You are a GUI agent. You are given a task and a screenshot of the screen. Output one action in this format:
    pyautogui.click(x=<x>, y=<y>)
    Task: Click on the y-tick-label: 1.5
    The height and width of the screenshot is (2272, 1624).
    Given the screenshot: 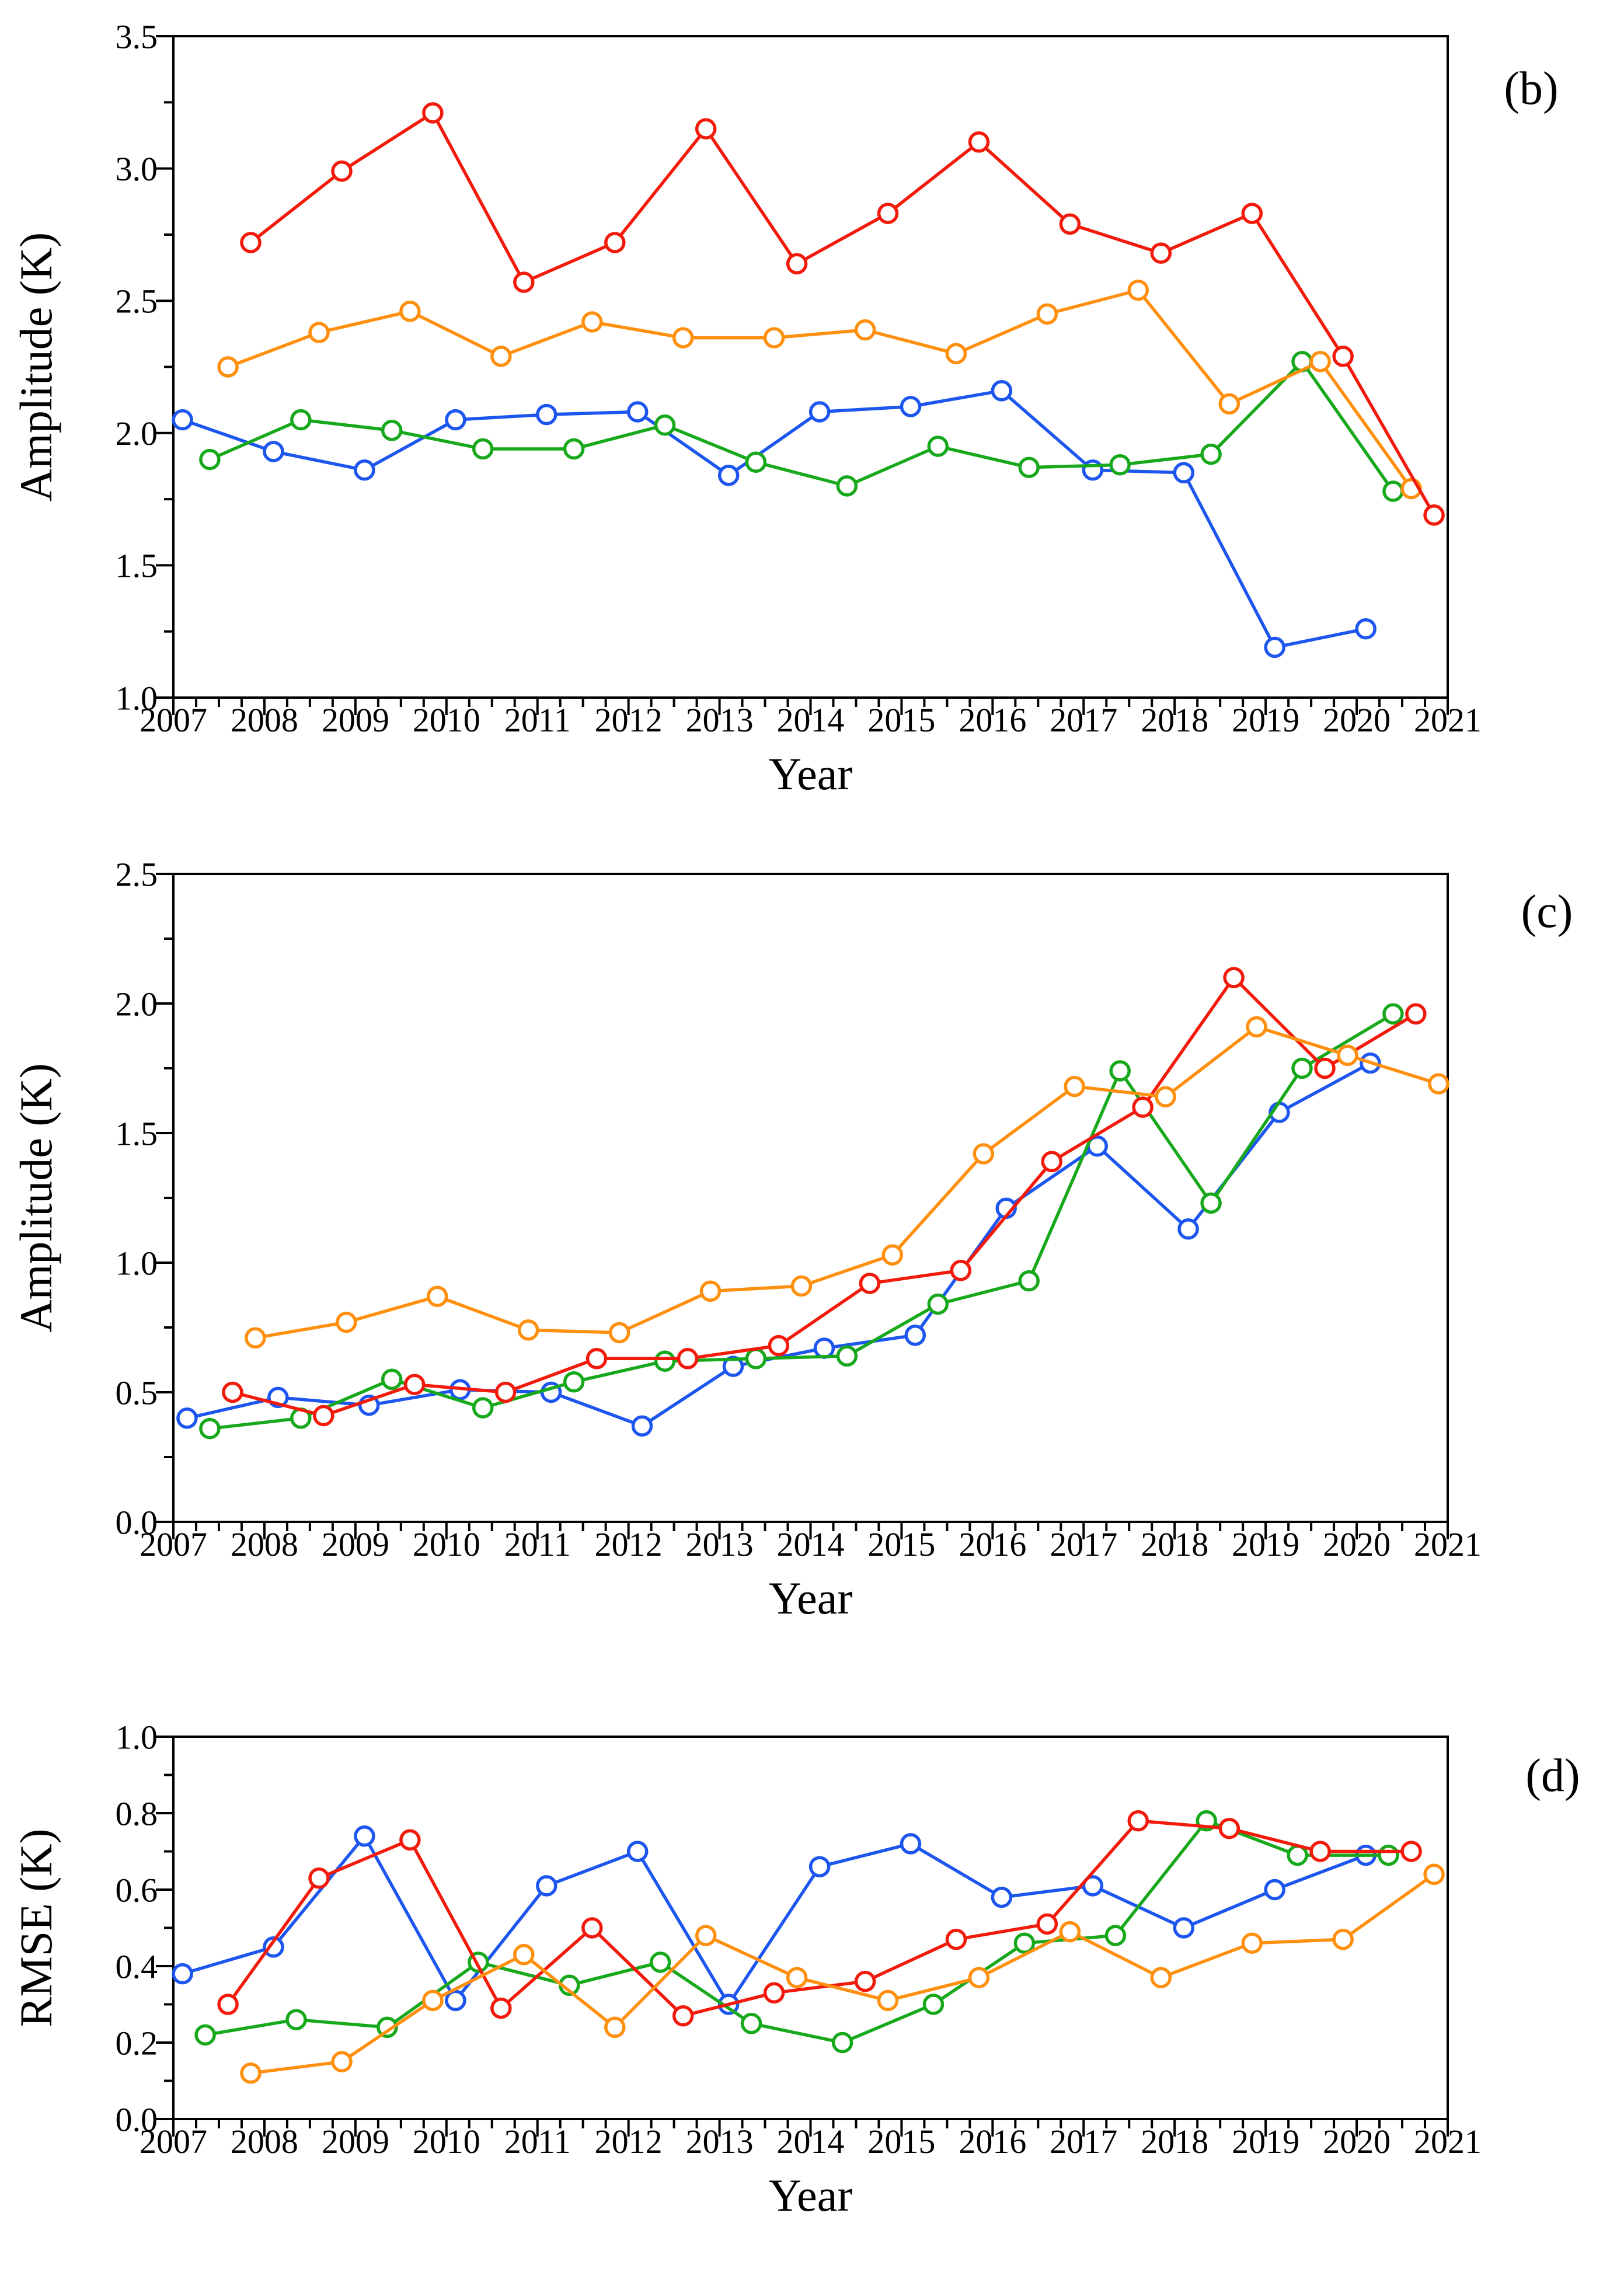 What is the action you would take?
    pyautogui.click(x=137, y=1133)
    